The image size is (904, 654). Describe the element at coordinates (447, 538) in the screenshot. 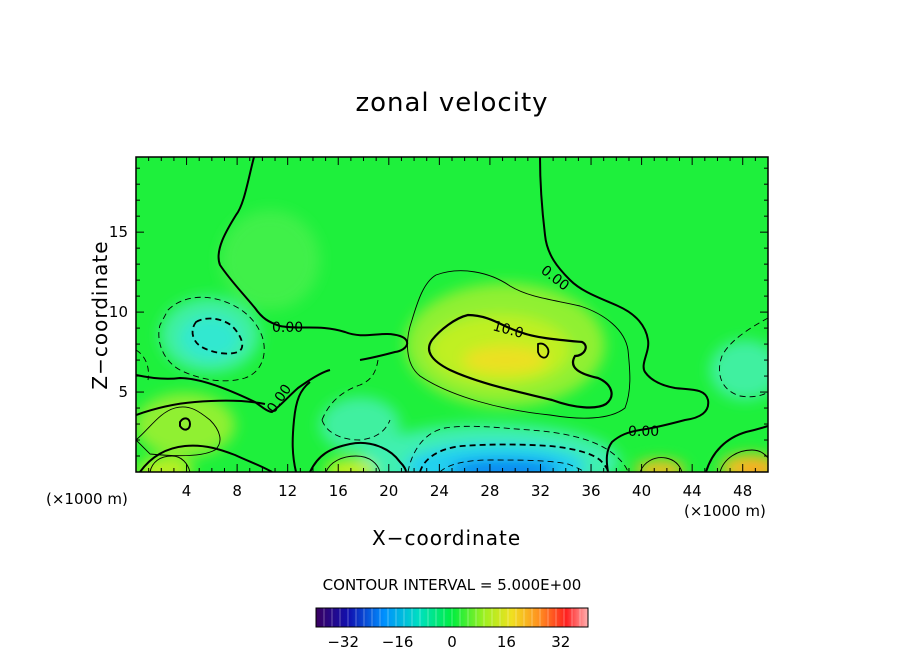

I see `x-axis-label: X−coordinate` at that location.